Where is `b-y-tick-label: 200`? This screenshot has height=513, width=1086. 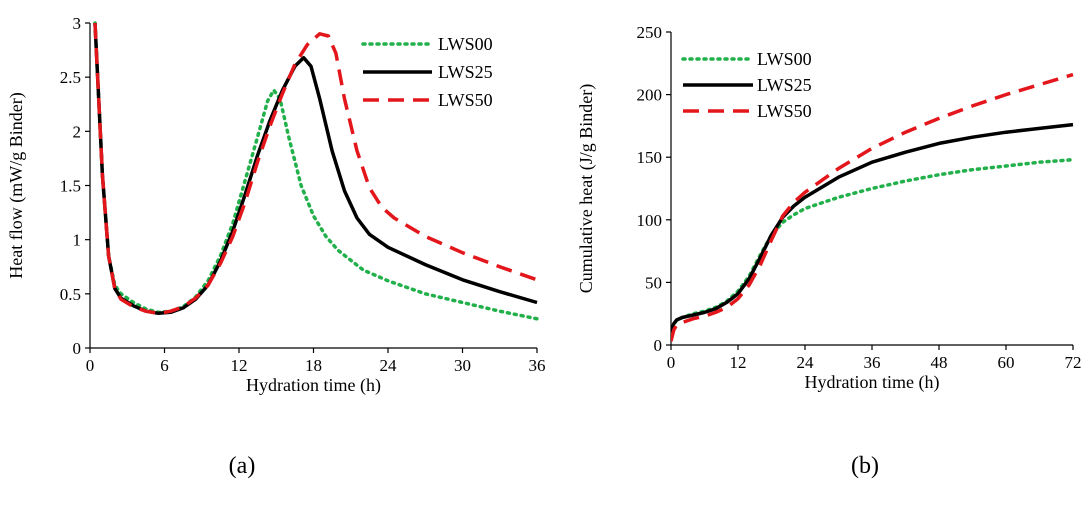
b-y-tick-label: 200 is located at coordinates (650, 95).